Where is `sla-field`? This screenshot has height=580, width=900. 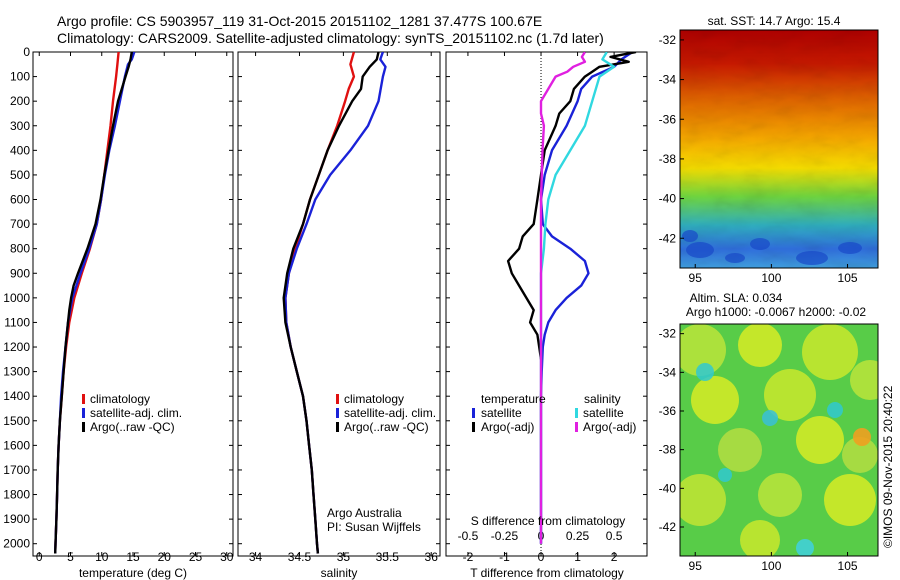 sla-field is located at coordinates (779, 440).